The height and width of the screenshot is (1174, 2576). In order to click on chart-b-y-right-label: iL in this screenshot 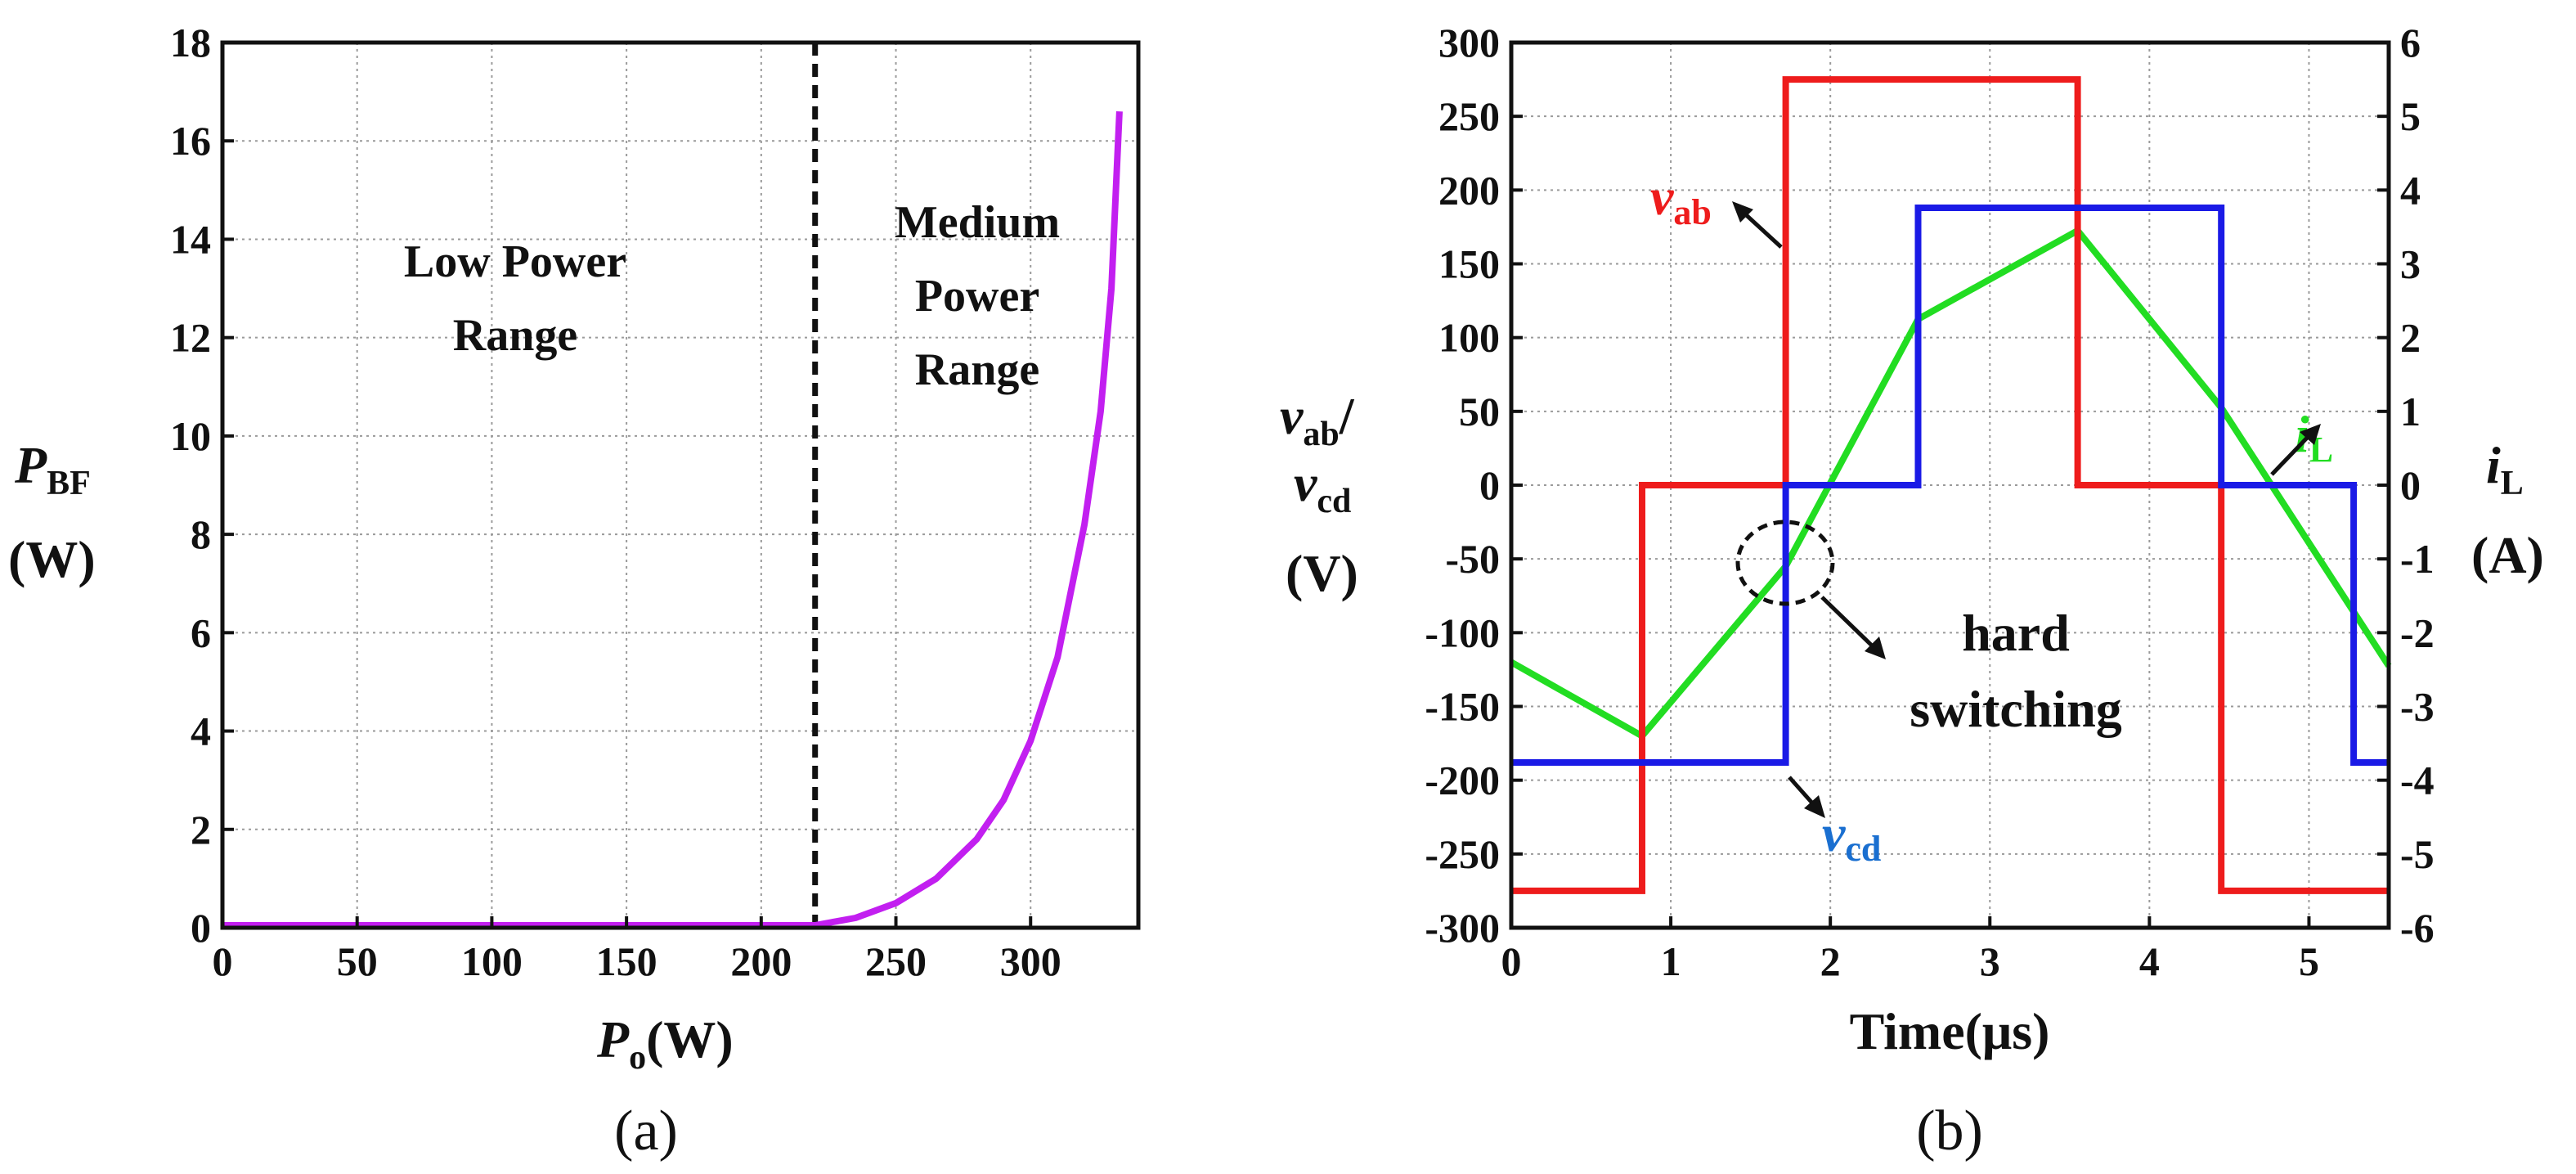, I will do `click(2505, 469)`.